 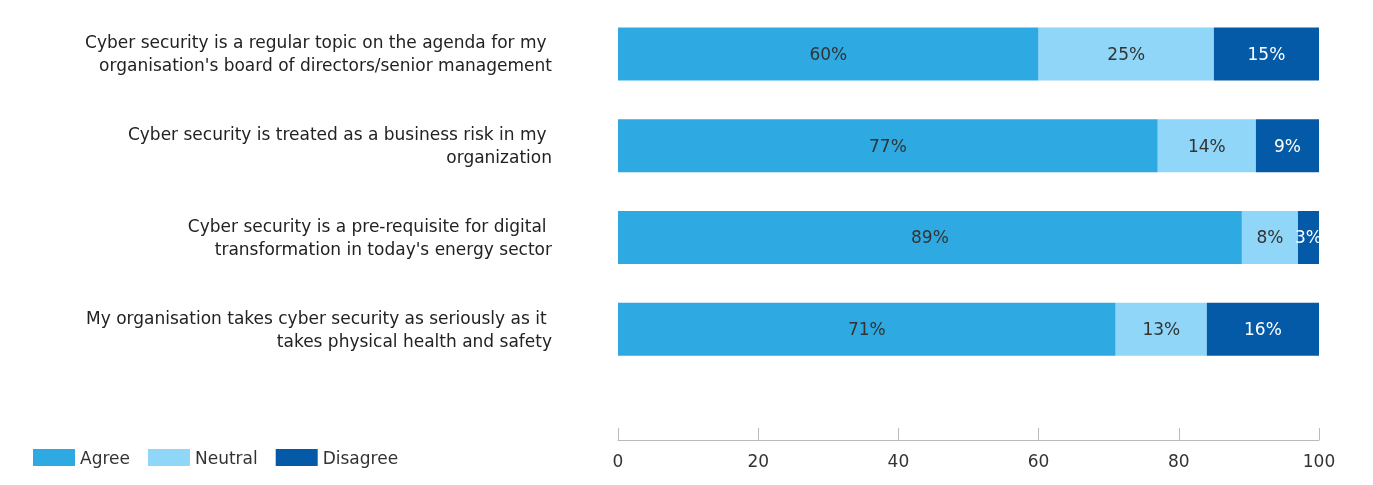 I want to click on data-label: 89%, so click(x=930, y=237).